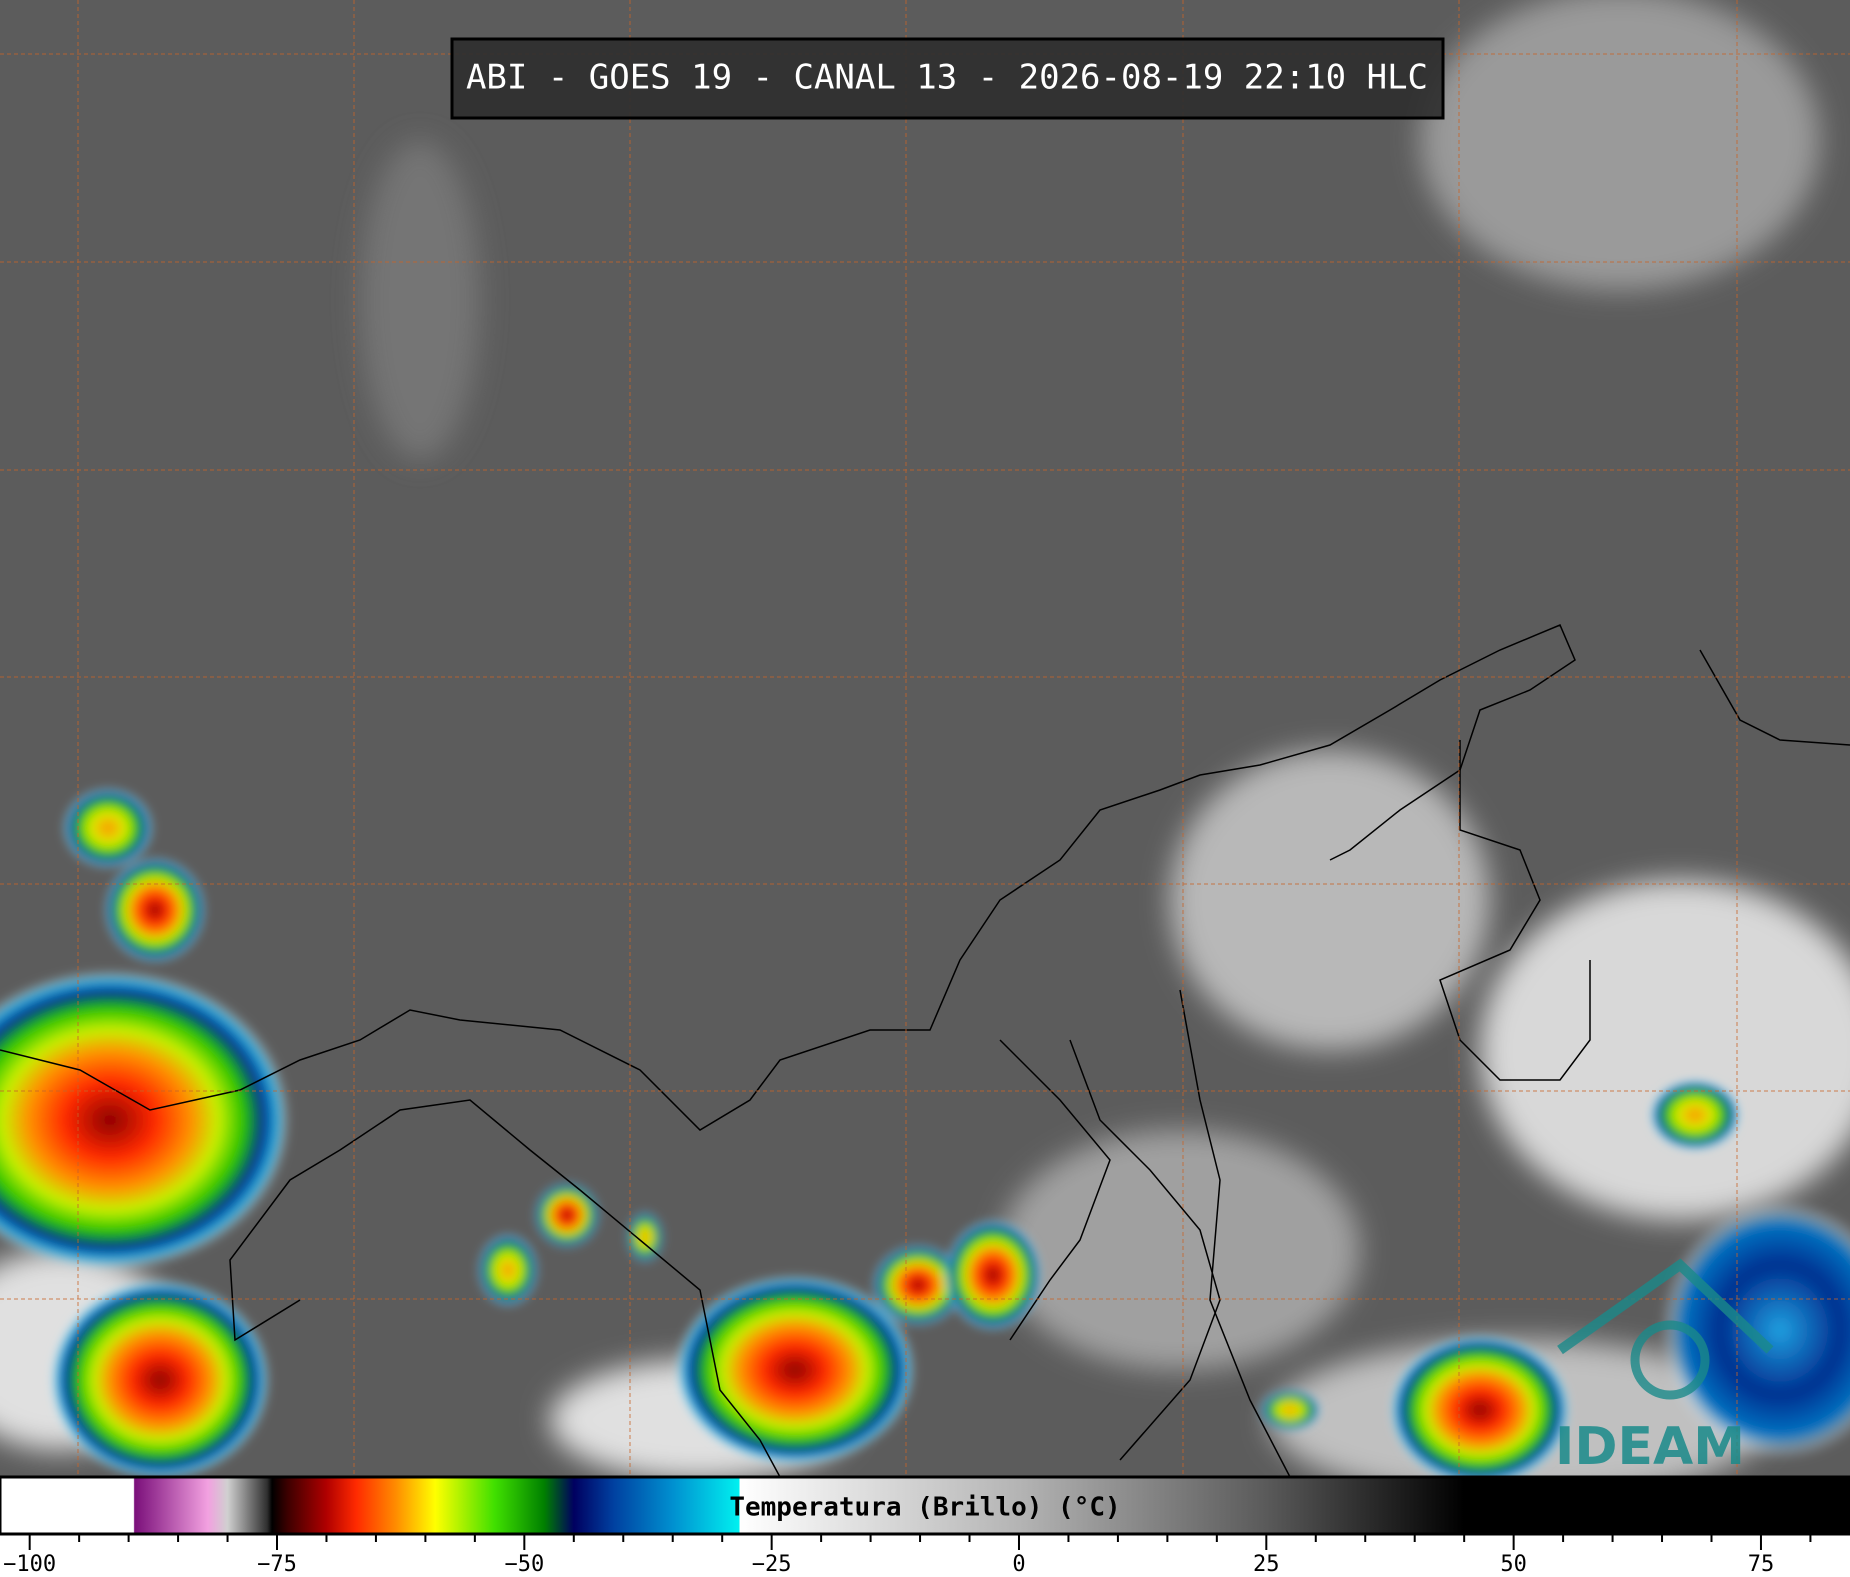 Image resolution: width=1850 pixels, height=1577 pixels. What do you see at coordinates (1761, 1564) in the screenshot?
I see `tick-label: 75` at bounding box center [1761, 1564].